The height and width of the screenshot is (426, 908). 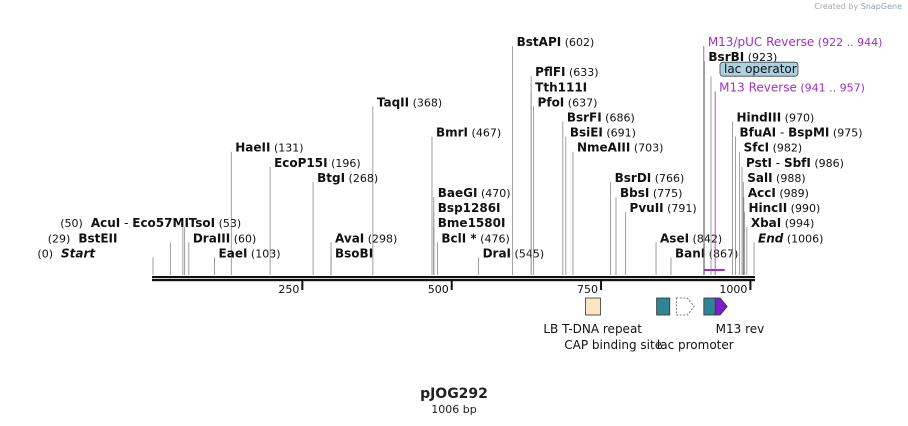 What do you see at coordinates (454, 394) in the screenshot?
I see `plasmid-name: pJOG292` at bounding box center [454, 394].